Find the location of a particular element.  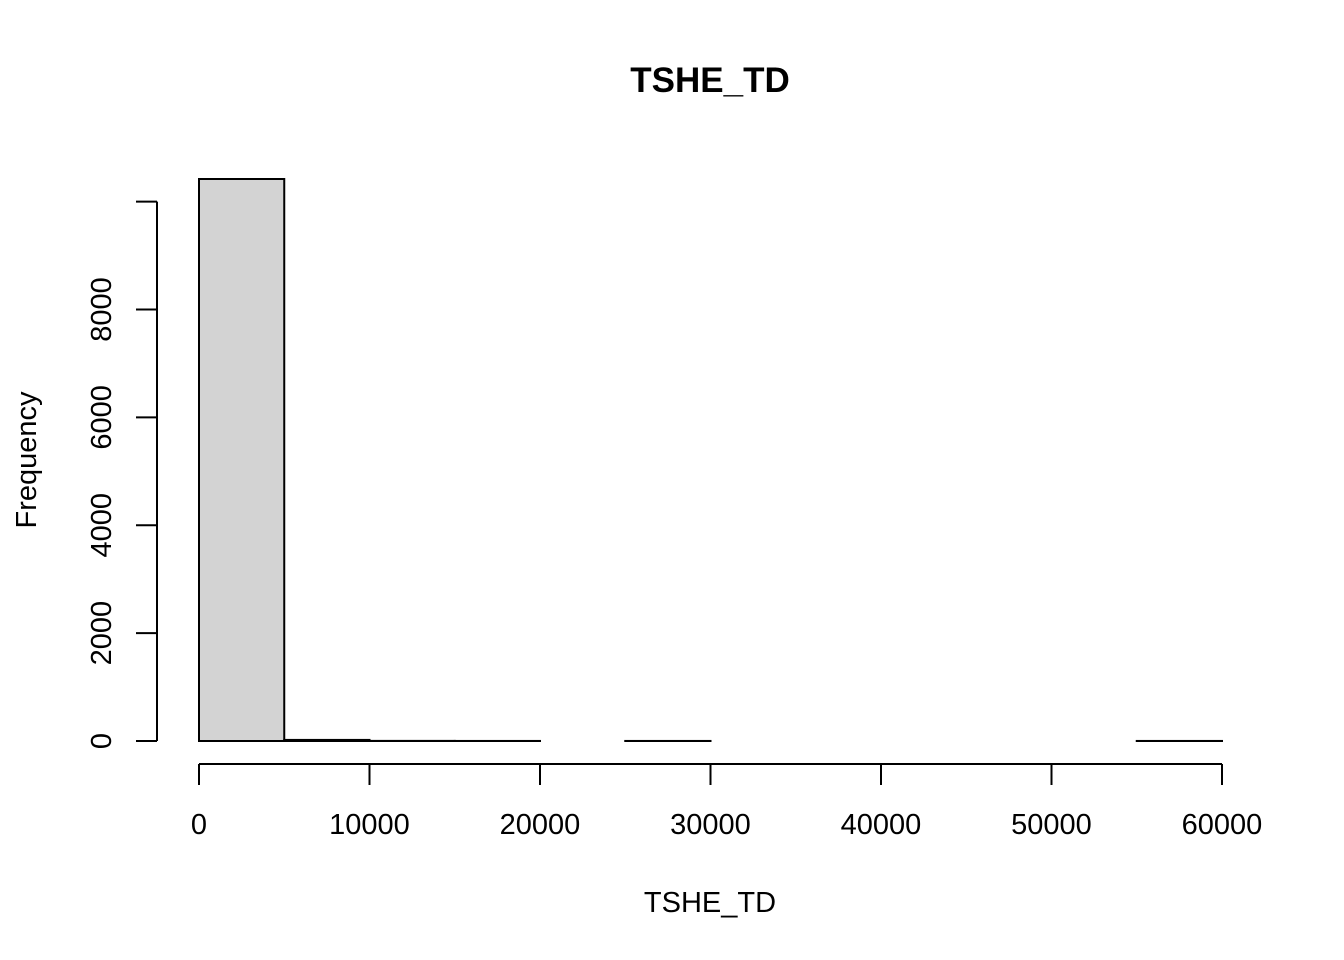

x-tick-label: 30000 is located at coordinates (710, 825).